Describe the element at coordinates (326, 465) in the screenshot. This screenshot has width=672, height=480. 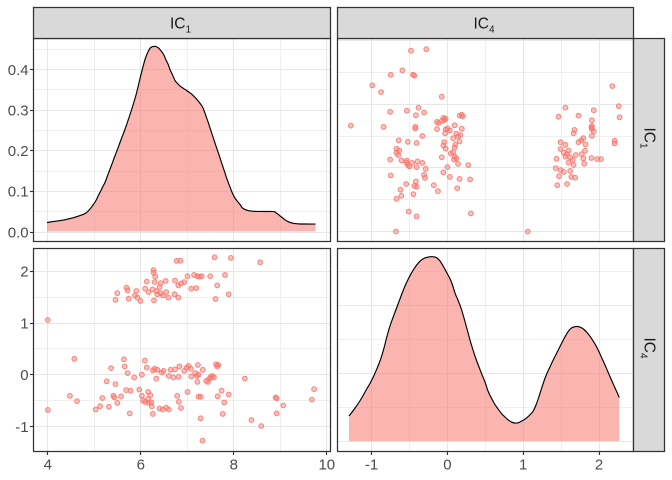
I see `svg-text: 10` at that location.